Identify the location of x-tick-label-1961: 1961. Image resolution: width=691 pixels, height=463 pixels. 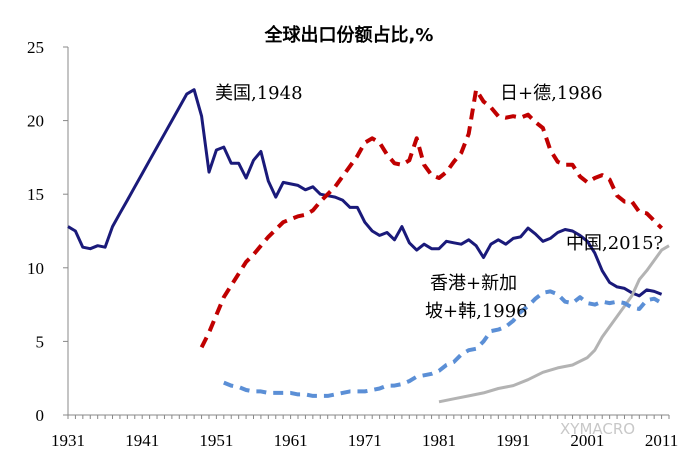
(291, 440).